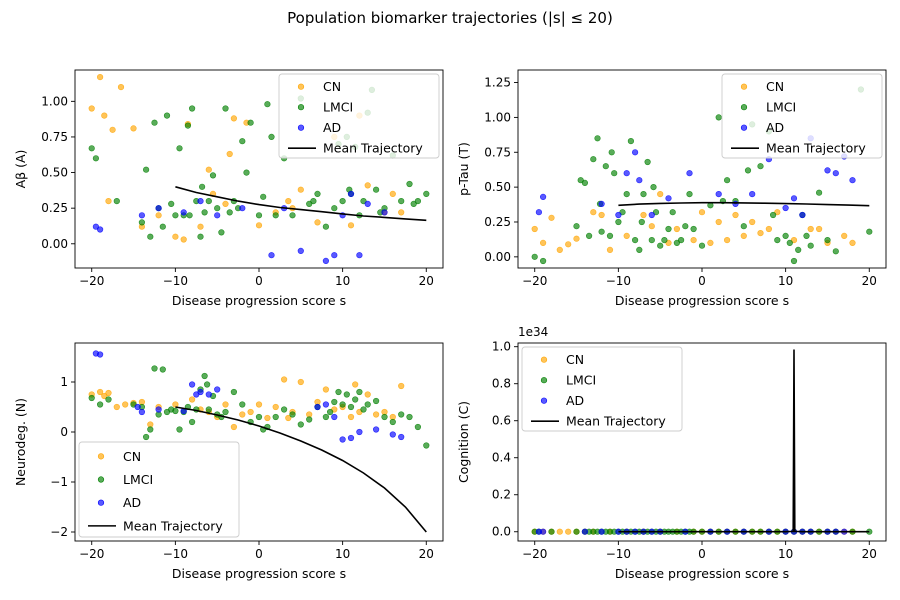  I want to click on legend-marker-lmci, so click(301, 107).